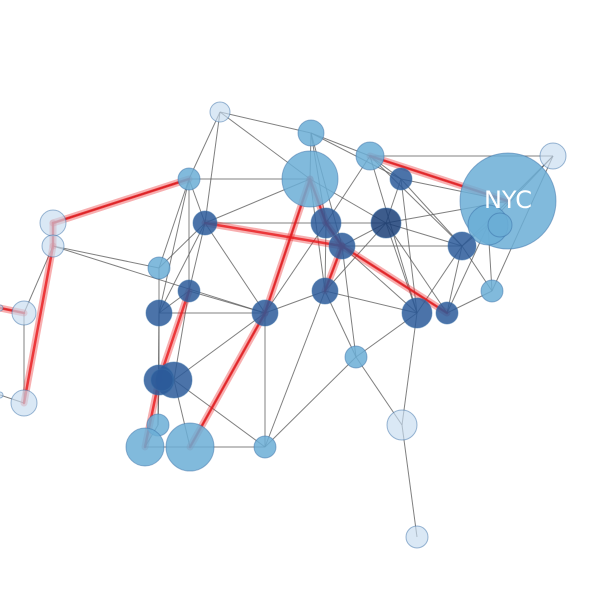 This screenshot has height=600, width=600. What do you see at coordinates (265, 447) in the screenshot?
I see `node-G` at bounding box center [265, 447].